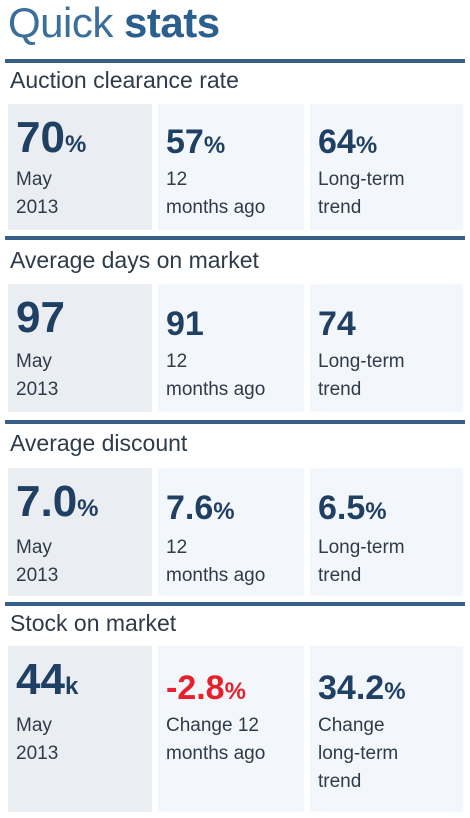  Describe the element at coordinates (386, 348) in the screenshot. I see `stat-card-long-term: 74 Long-term trend` at that location.